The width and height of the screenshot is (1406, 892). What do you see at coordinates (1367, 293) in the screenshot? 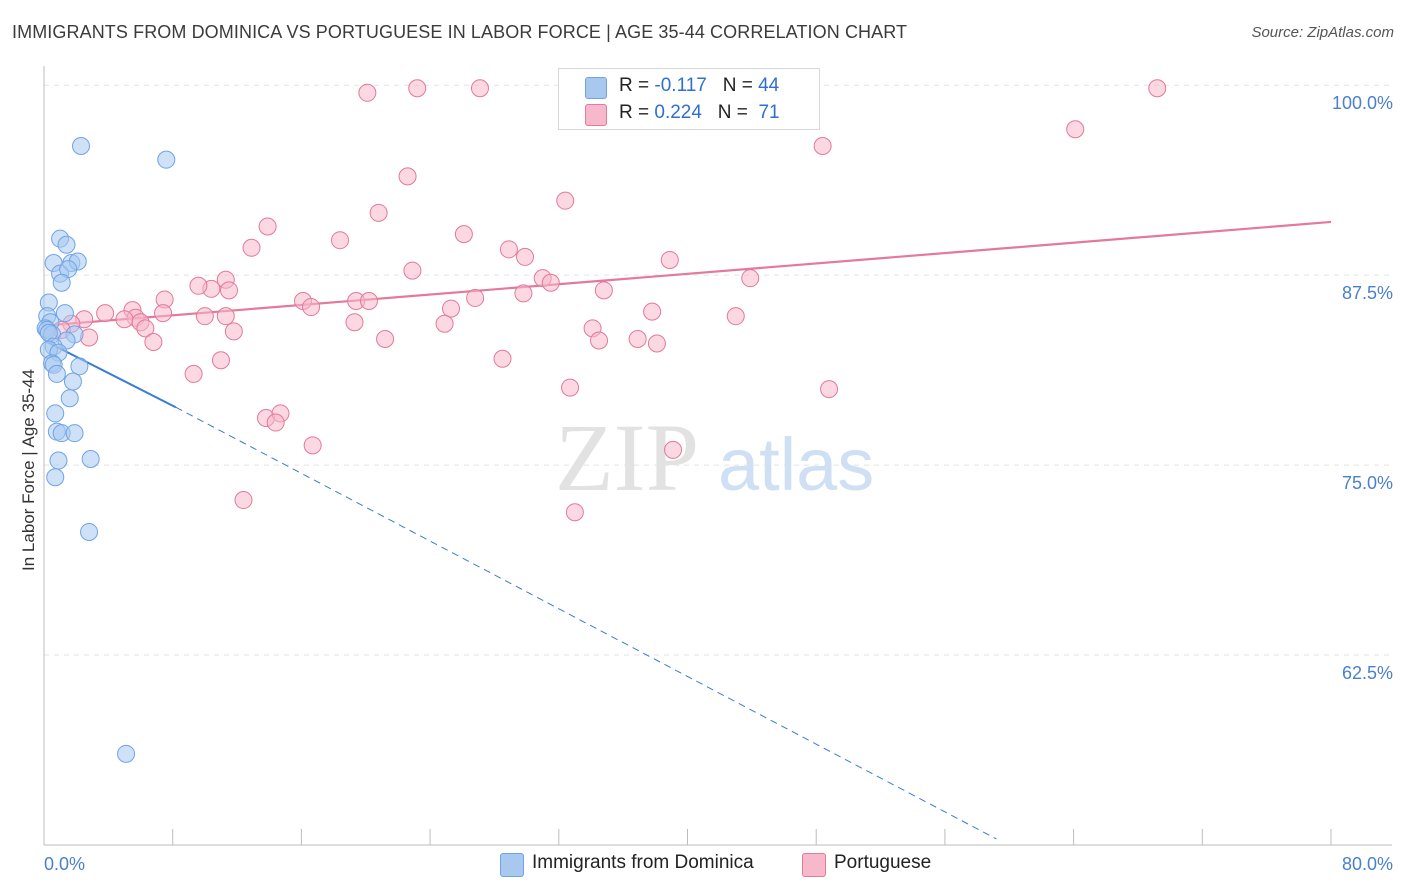
I see `y-tick-label: 87.5%` at bounding box center [1367, 293].